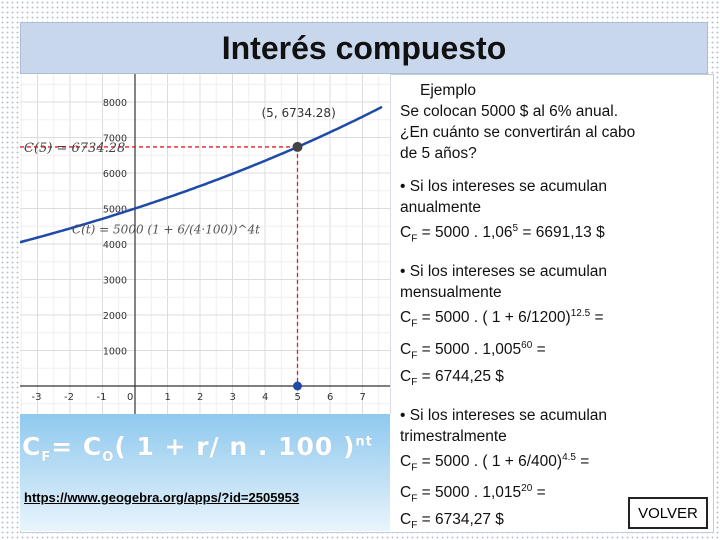 This screenshot has width=720, height=540. What do you see at coordinates (668, 513) in the screenshot?
I see `volver-button: VOLVER` at bounding box center [668, 513].